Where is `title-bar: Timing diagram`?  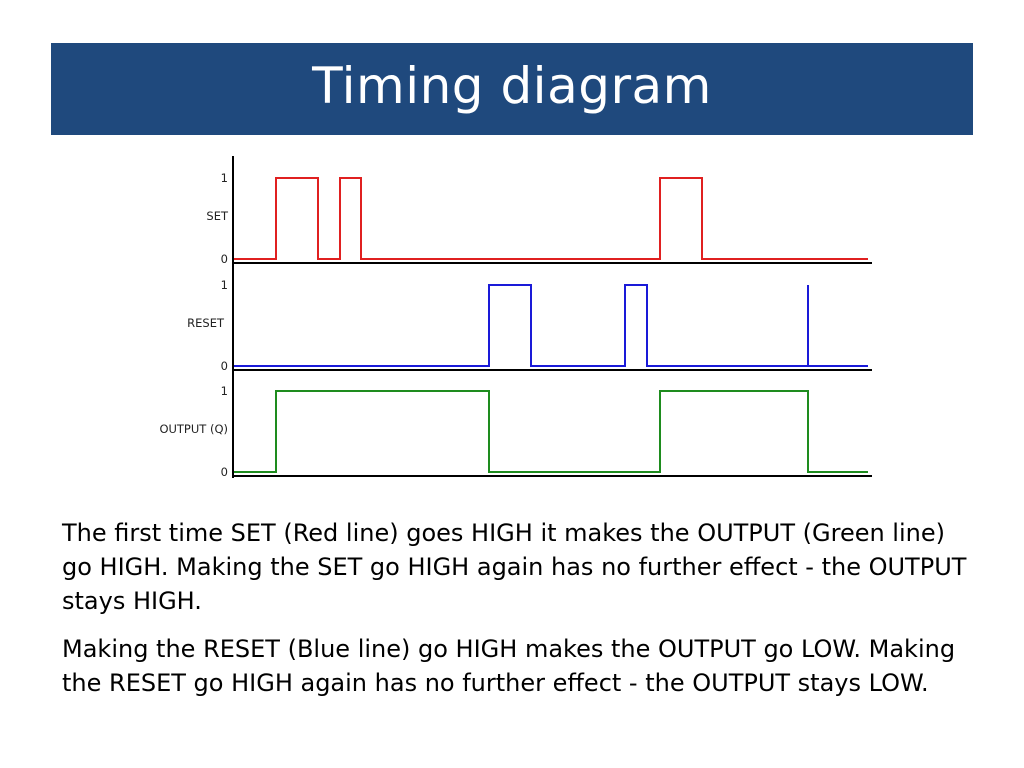
title-bar: Timing diagram is located at coordinates (512, 89).